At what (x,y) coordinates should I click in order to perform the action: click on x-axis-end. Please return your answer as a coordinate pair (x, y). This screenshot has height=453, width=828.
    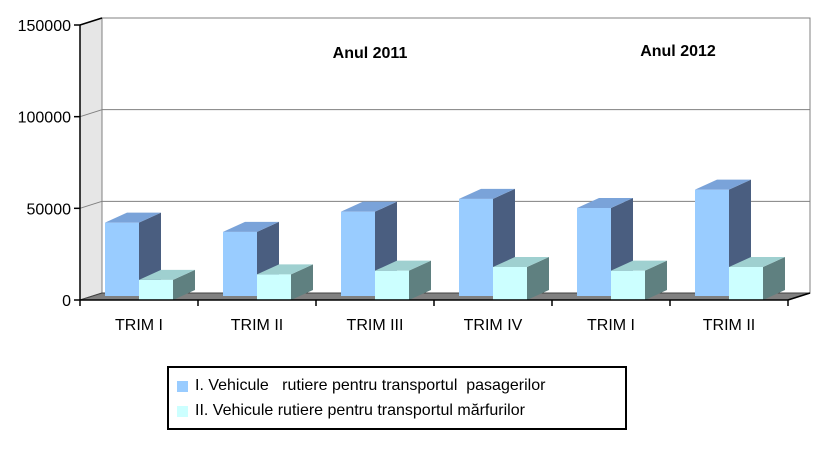
    Looking at the image, I should click on (799, 296).